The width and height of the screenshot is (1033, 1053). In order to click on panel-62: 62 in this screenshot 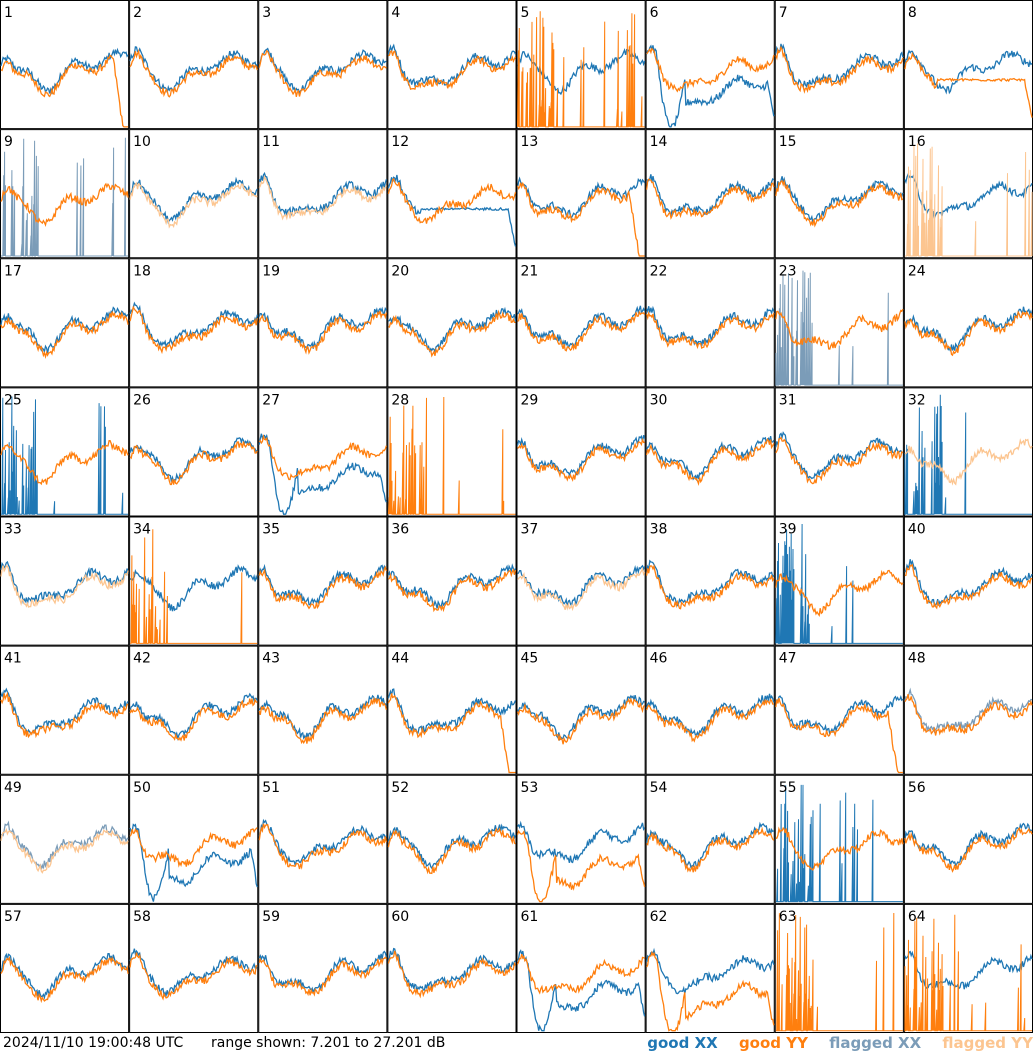, I will do `click(710, 968)`.